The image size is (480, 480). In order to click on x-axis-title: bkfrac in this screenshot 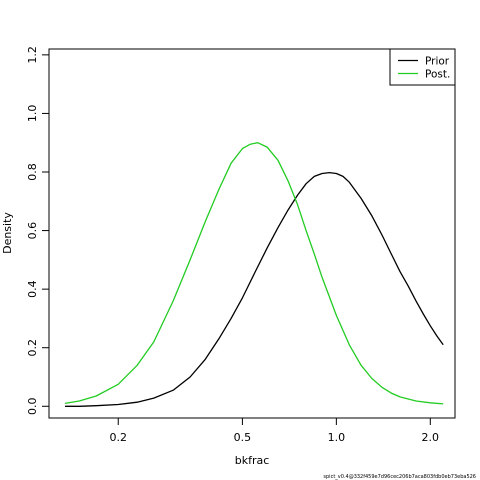, I will do `click(252, 460)`.